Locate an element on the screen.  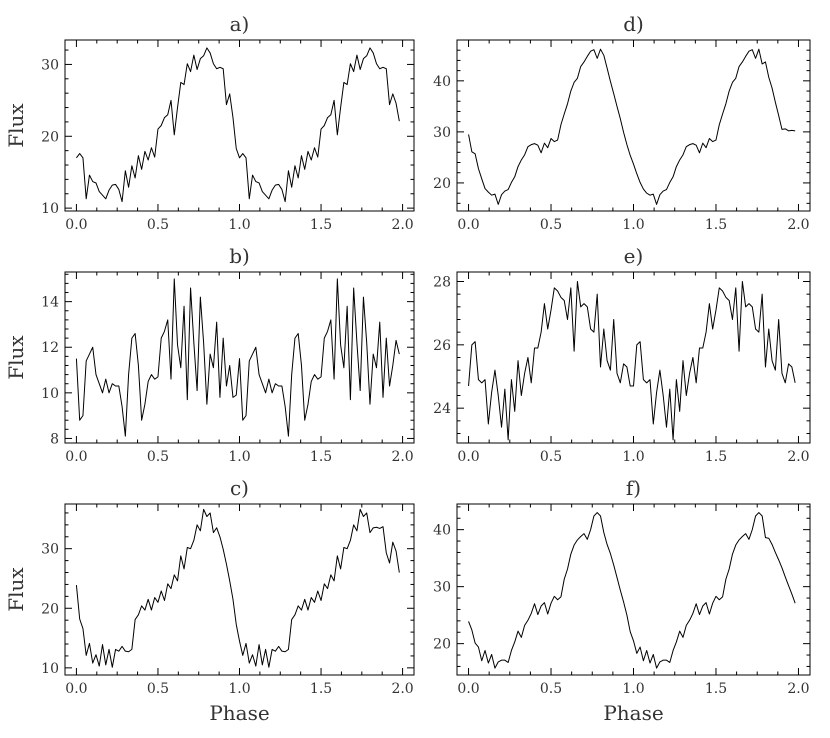
panel-title: a) is located at coordinates (240, 24).